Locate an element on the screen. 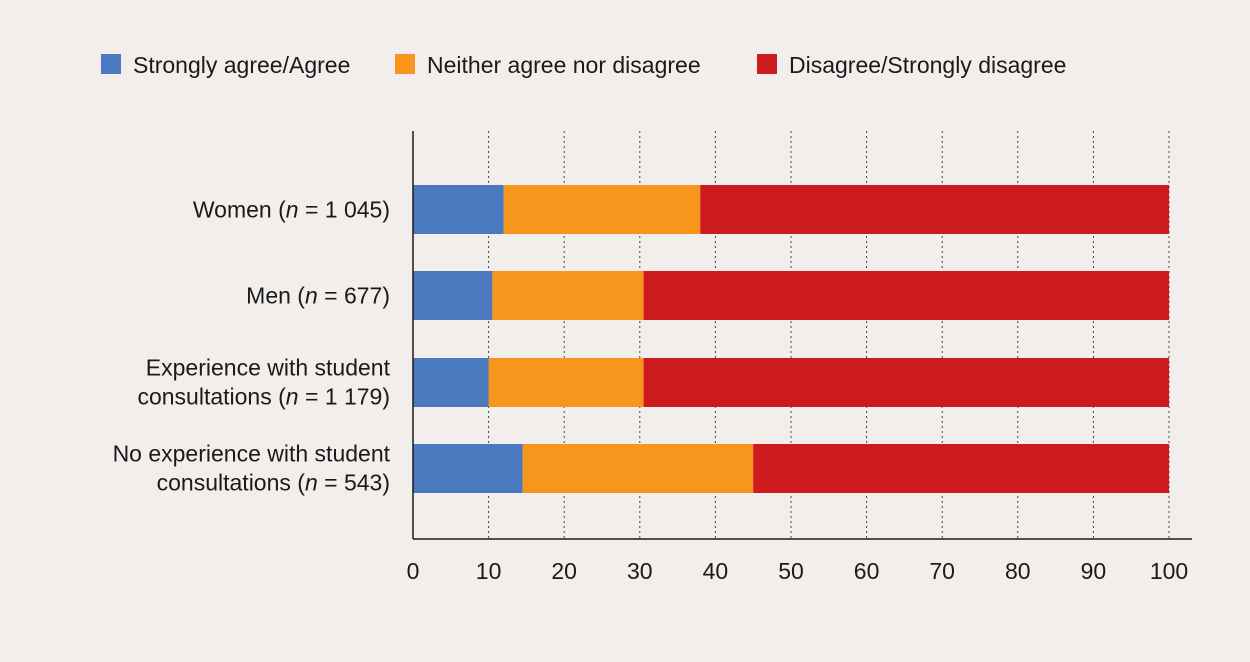  x-tick-label-70: 70 is located at coordinates (942, 571).